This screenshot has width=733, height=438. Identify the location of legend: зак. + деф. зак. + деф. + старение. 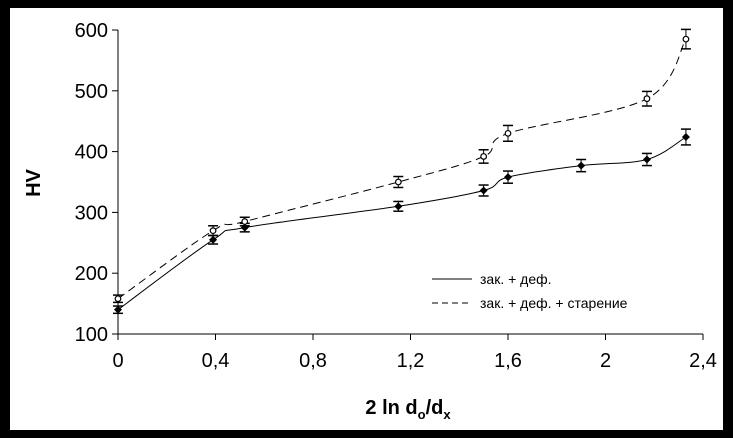
(530, 291).